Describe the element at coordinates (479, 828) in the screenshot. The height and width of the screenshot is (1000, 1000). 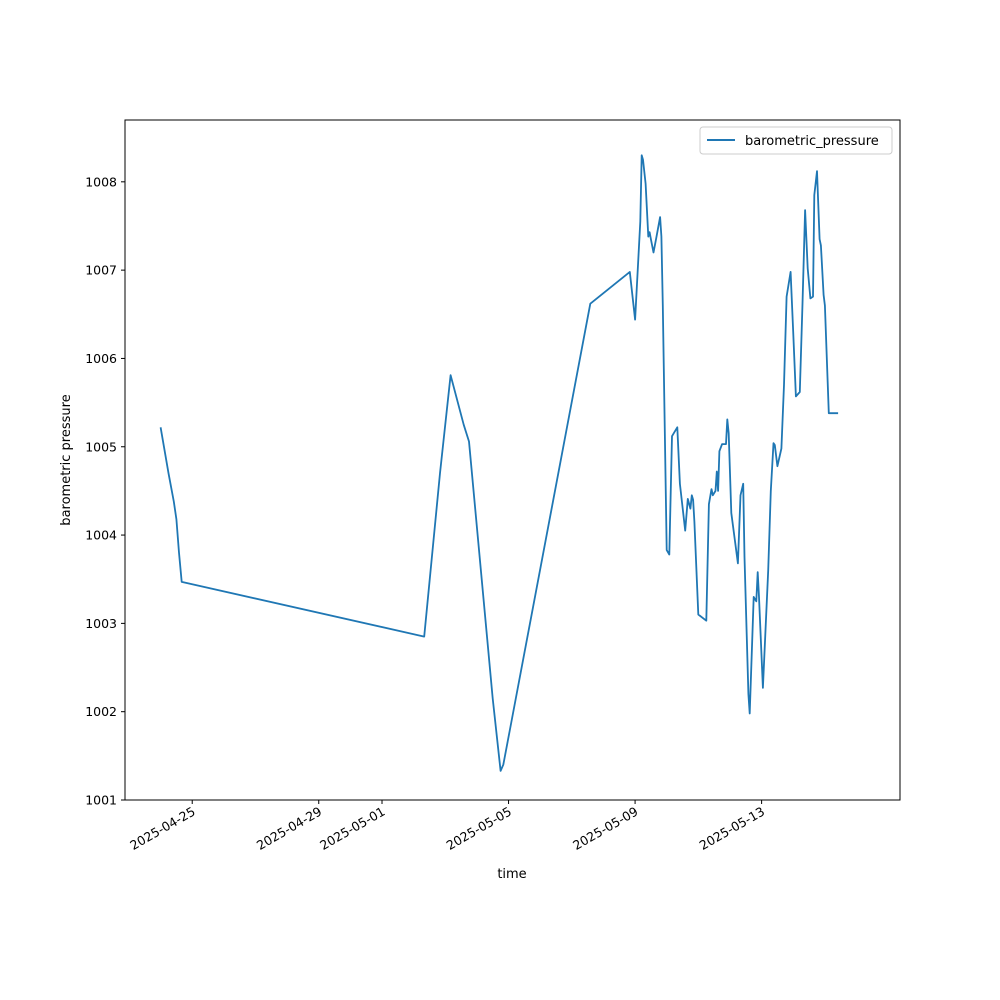
I see `x-tick-label: 2025-05-05` at that location.